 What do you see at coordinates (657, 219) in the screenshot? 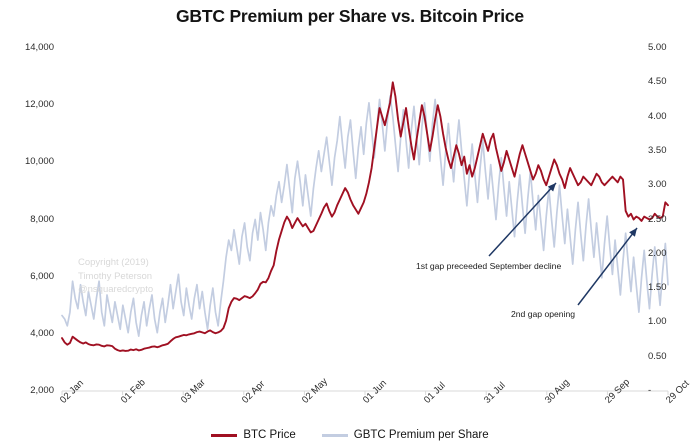
I see `y-axis-right-tick: 2.50` at bounding box center [657, 219].